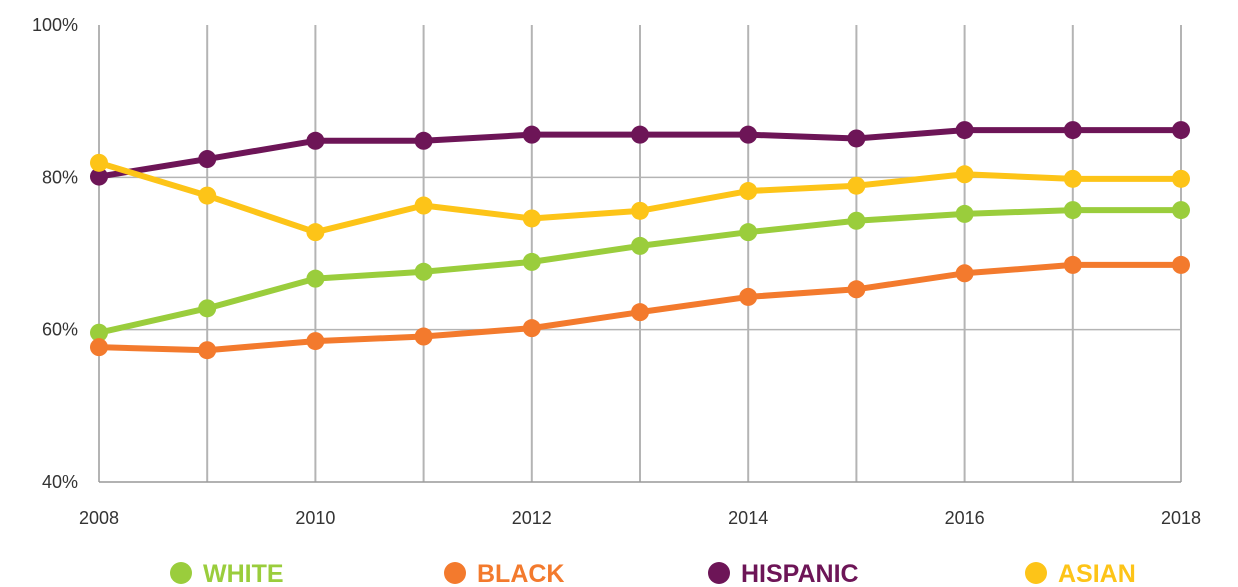 The height and width of the screenshot is (587, 1238). I want to click on legend-label-asian: ASIAN, so click(1097, 573).